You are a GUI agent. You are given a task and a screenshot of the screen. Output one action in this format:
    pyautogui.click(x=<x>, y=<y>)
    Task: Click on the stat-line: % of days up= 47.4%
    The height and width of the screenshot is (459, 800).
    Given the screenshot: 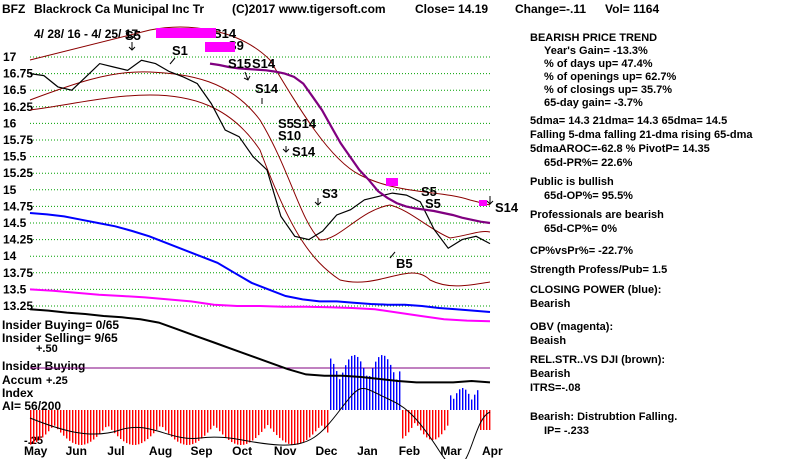 What is the action you would take?
    pyautogui.click(x=598, y=64)
    